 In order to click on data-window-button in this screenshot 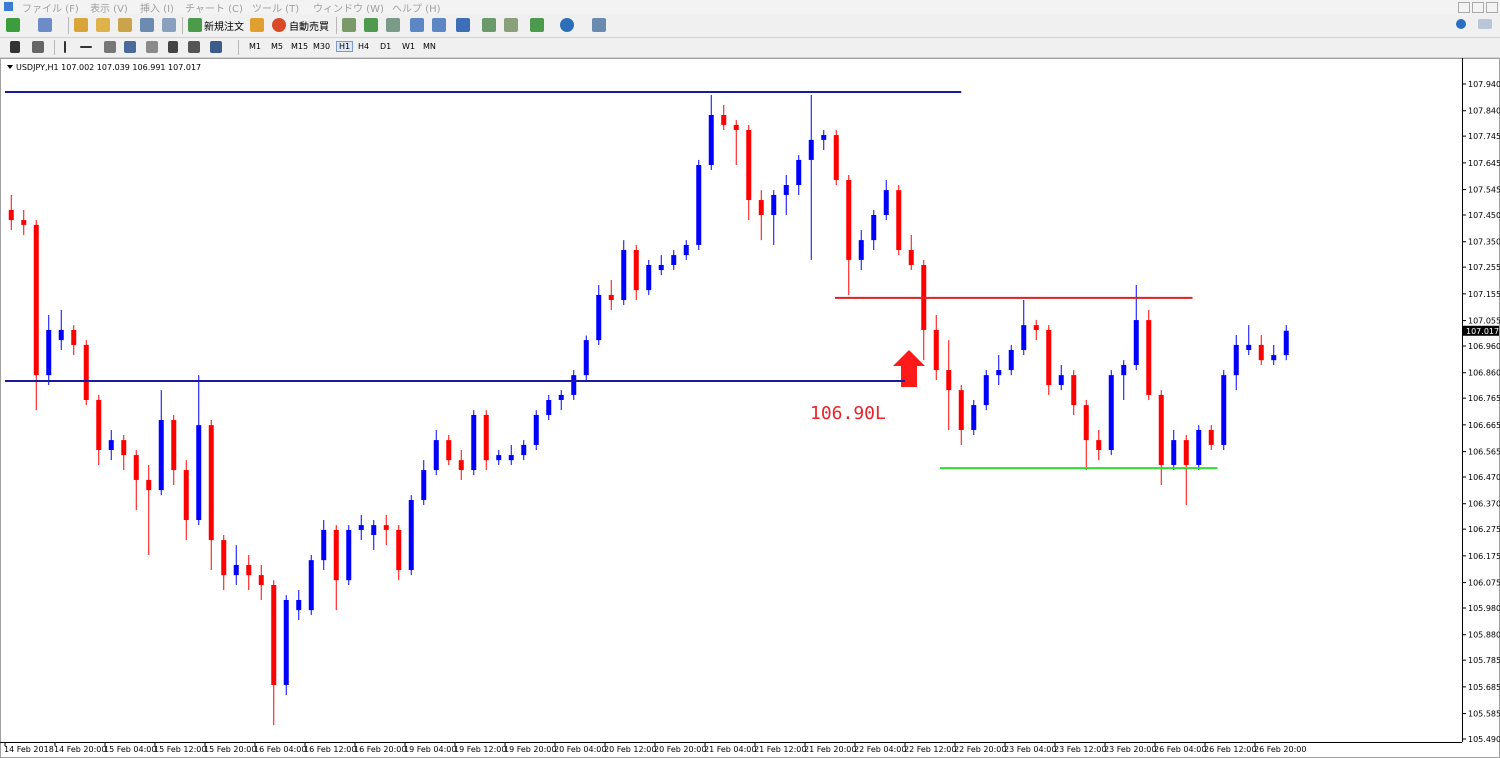, I will do `click(103, 25)`.